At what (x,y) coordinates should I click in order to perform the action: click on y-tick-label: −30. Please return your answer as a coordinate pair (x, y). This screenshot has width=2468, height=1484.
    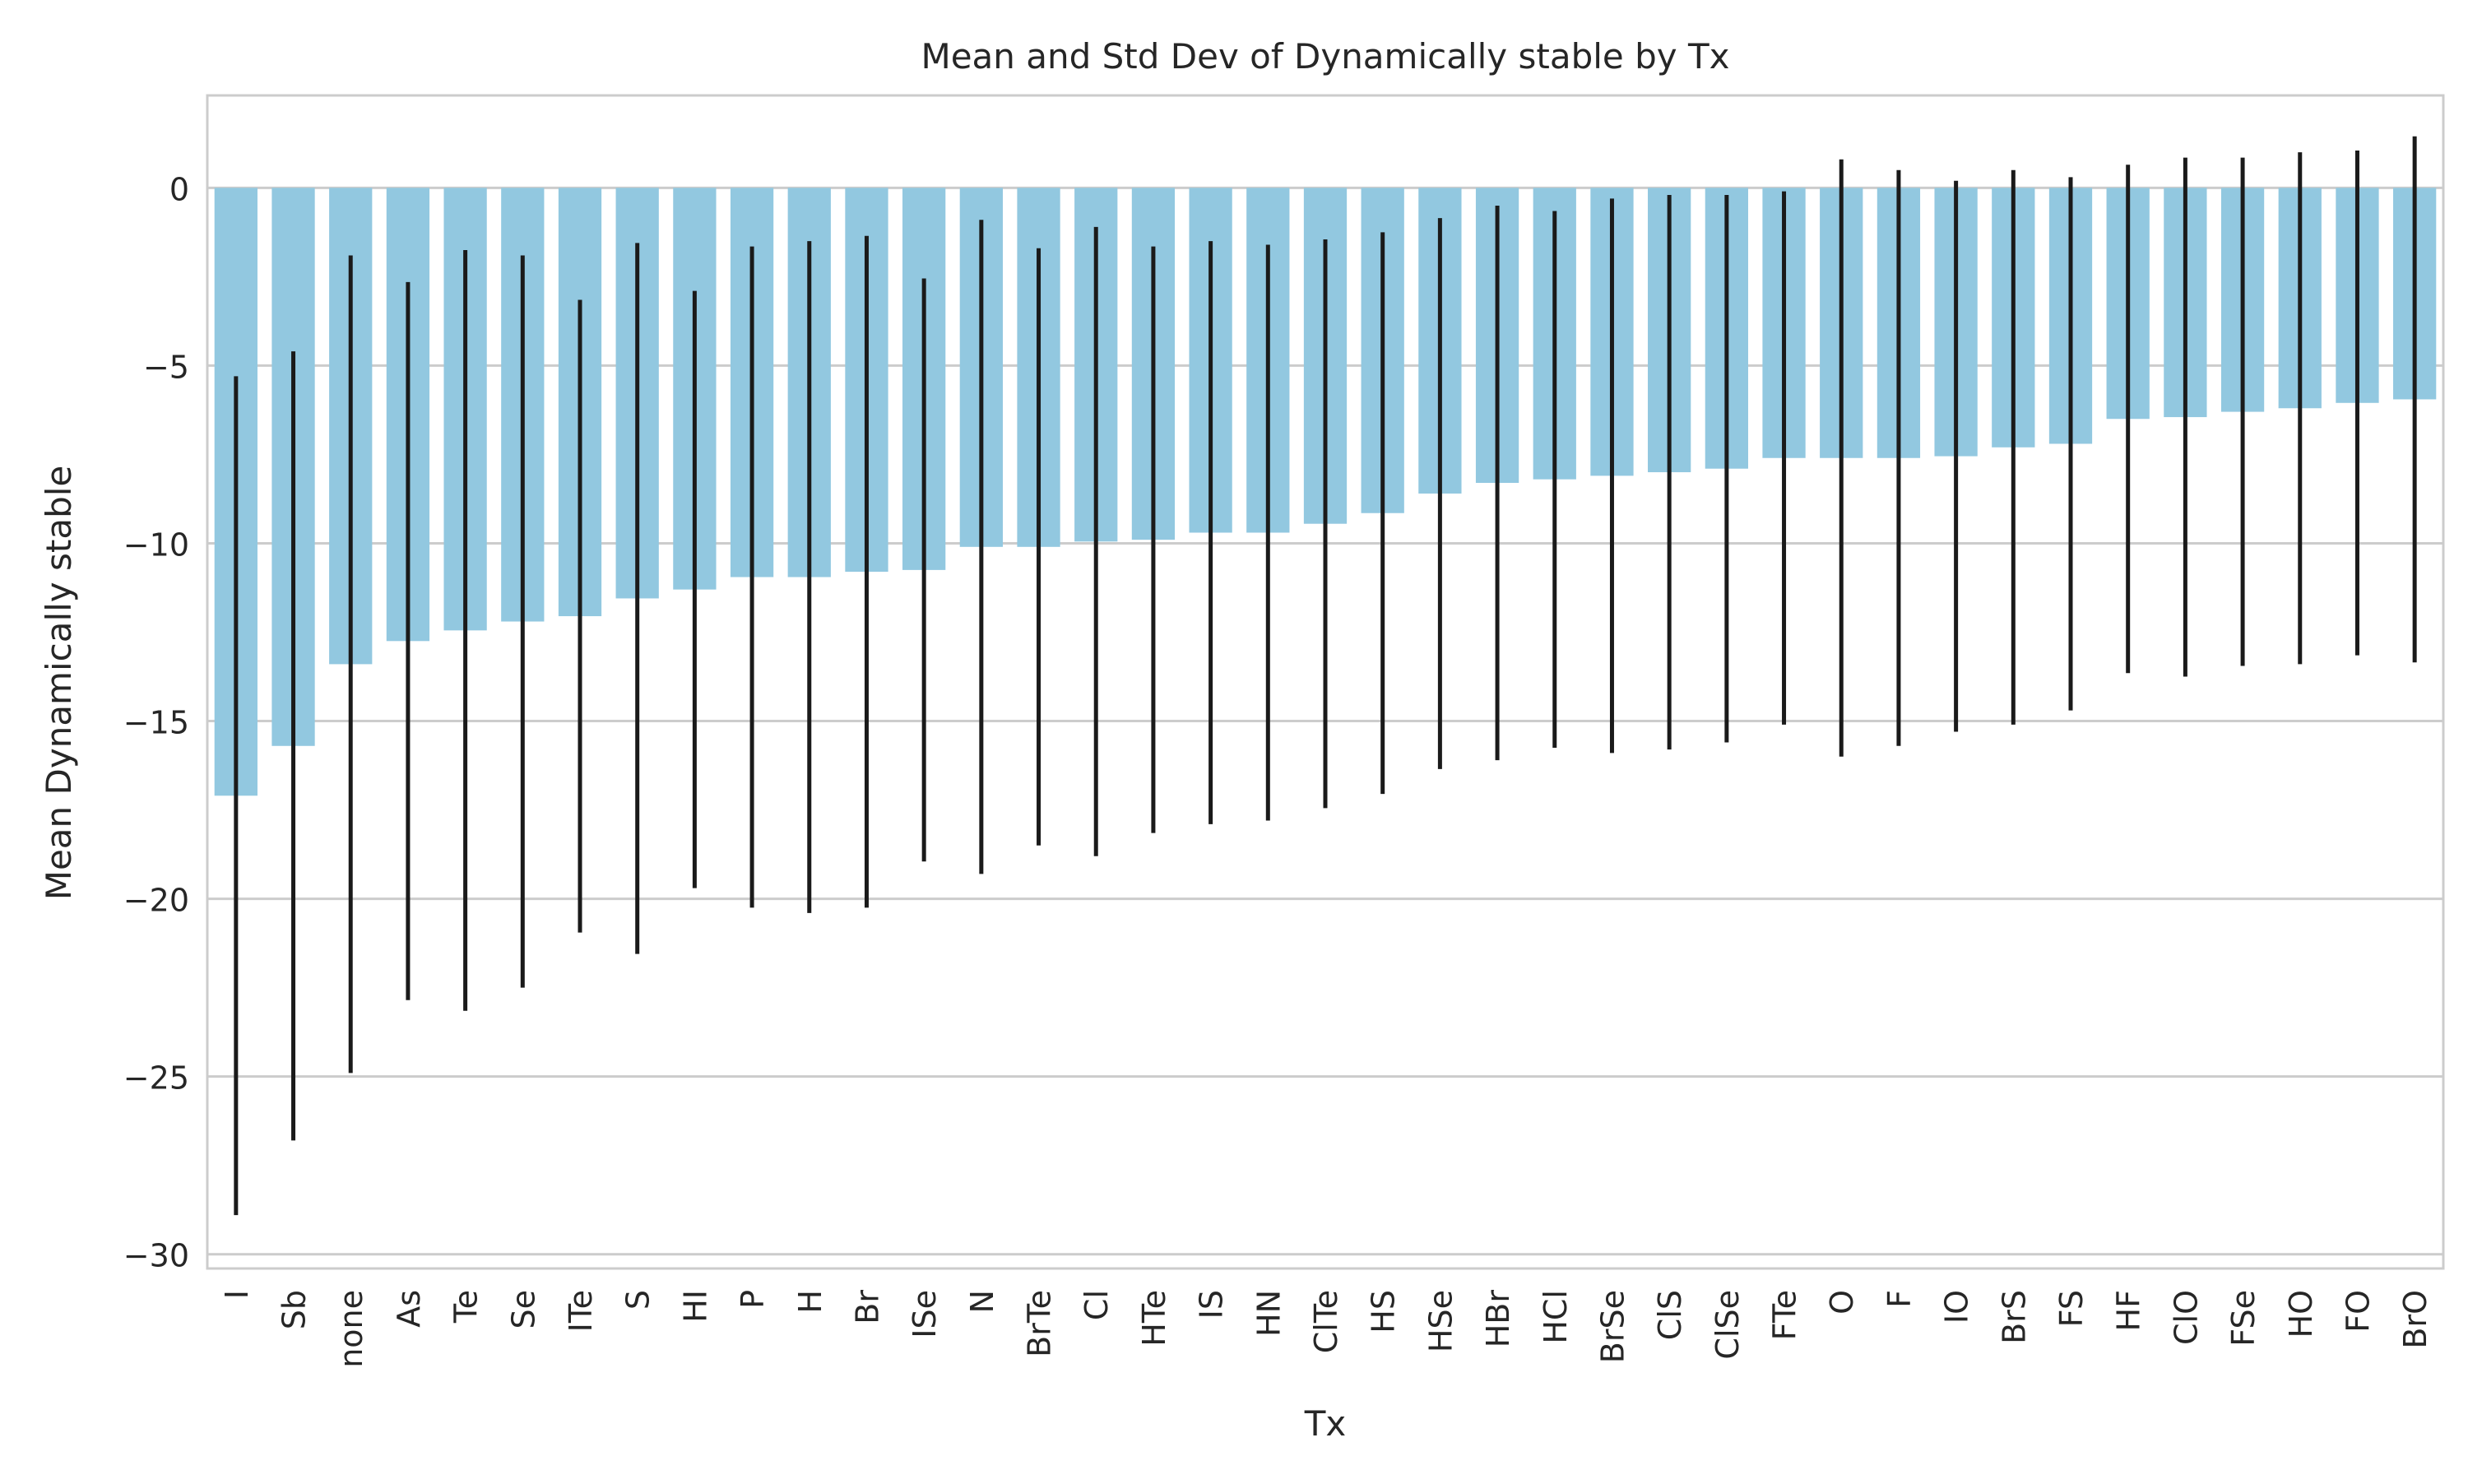
    Looking at the image, I should click on (156, 1256).